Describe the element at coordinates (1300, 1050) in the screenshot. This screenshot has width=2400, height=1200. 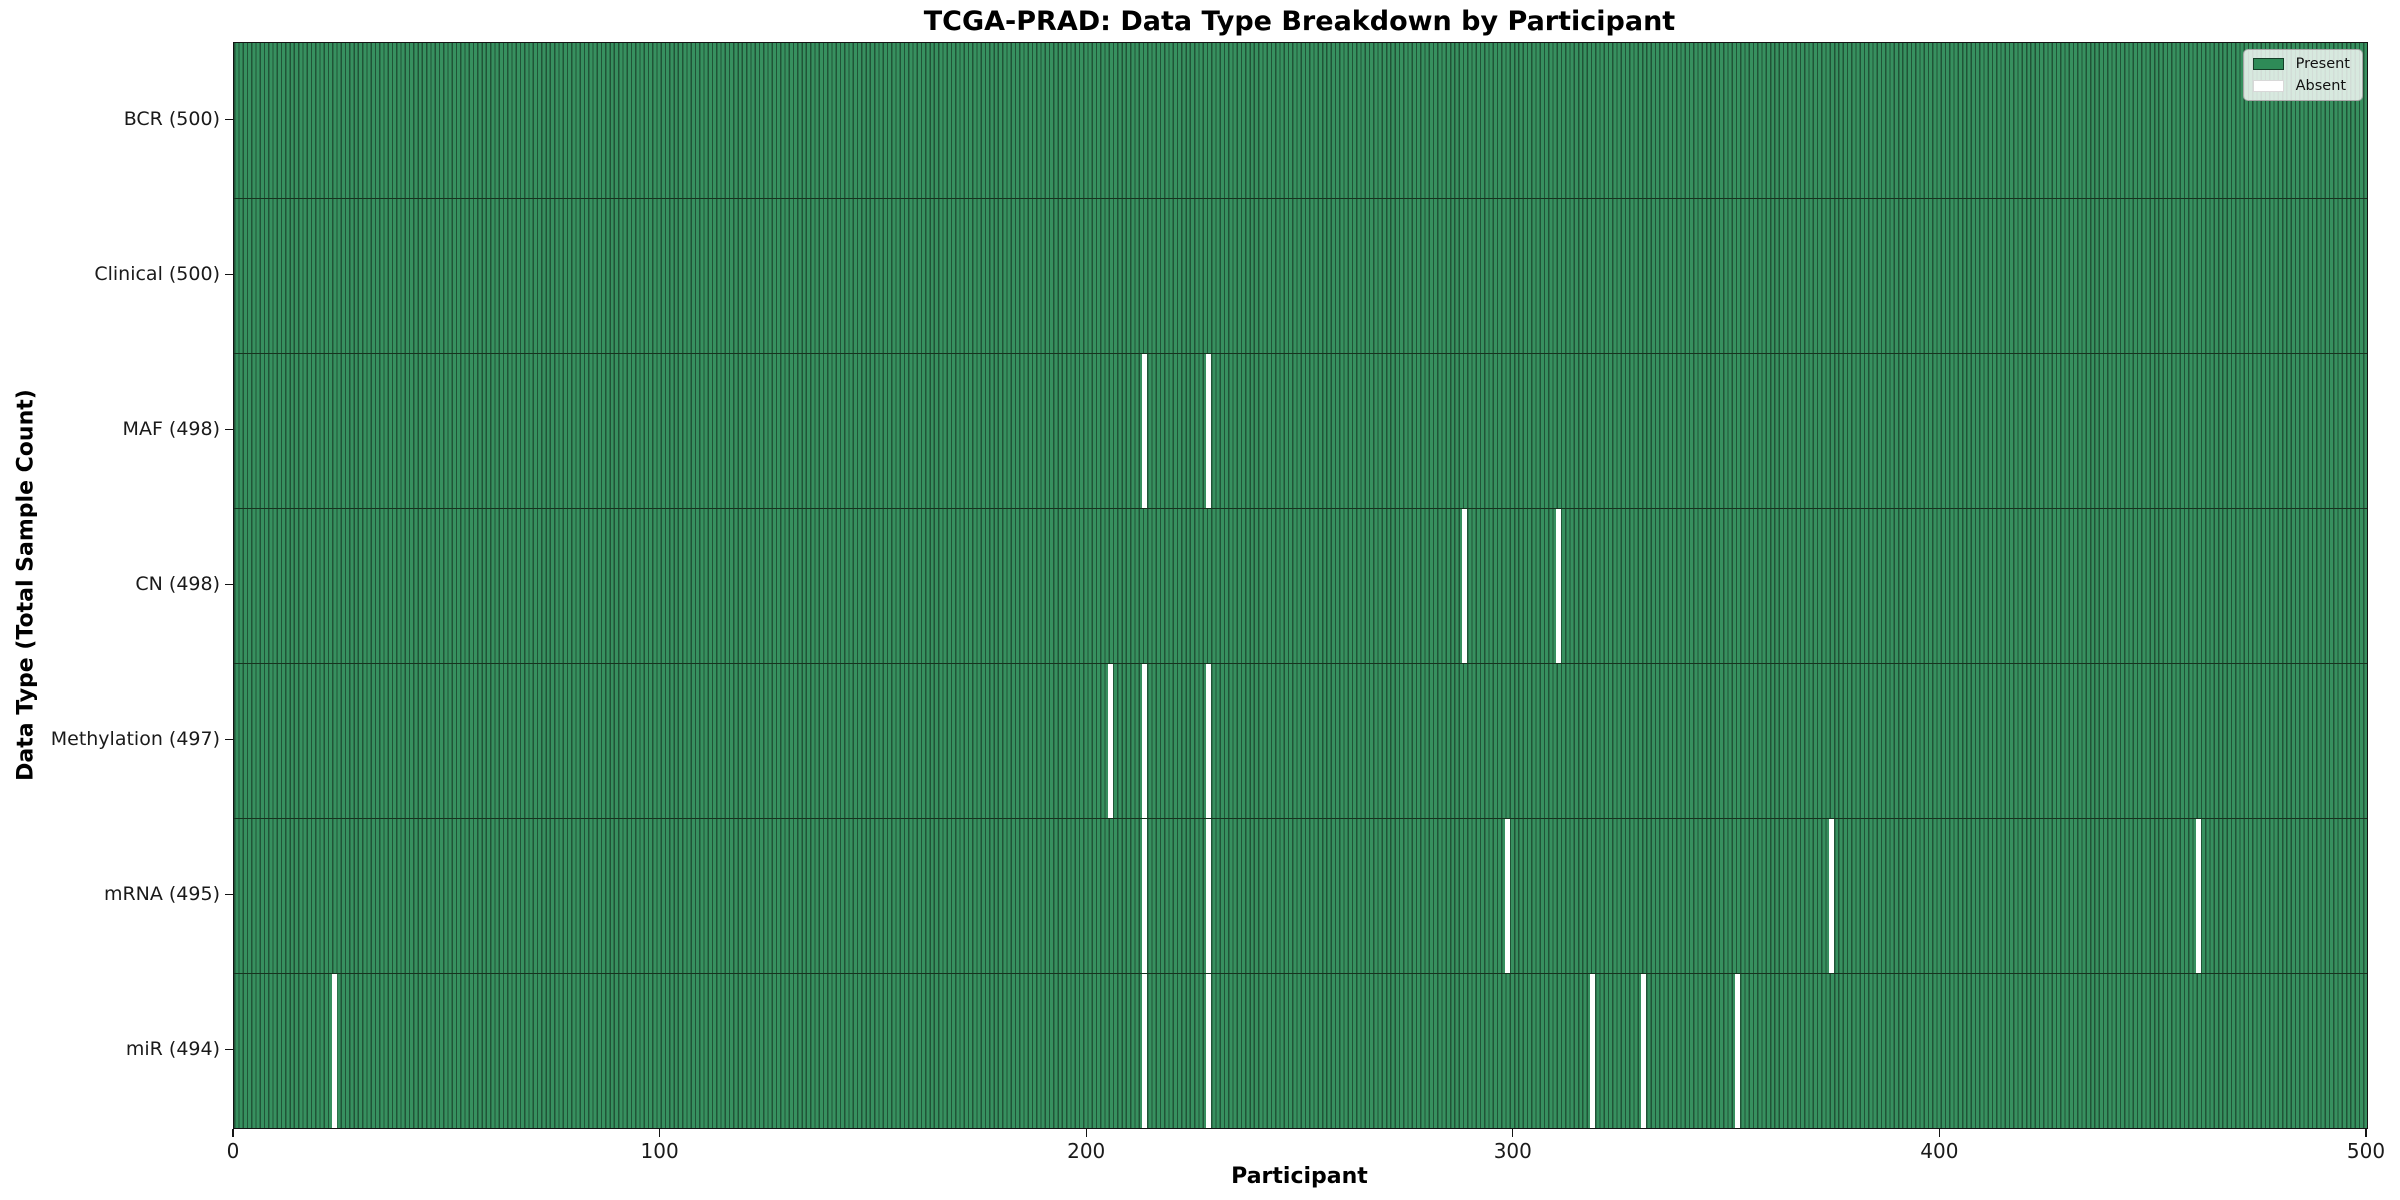
I see `heatmap-row-mir` at that location.